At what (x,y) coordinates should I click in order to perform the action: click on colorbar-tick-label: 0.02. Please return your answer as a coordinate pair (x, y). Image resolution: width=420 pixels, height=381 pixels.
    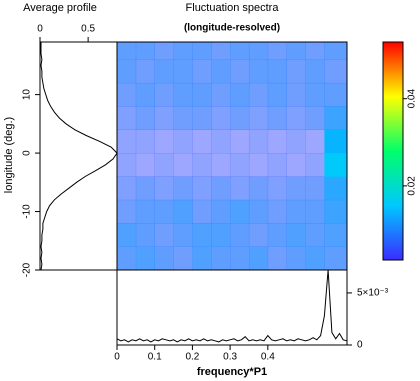
    Looking at the image, I should click on (412, 186).